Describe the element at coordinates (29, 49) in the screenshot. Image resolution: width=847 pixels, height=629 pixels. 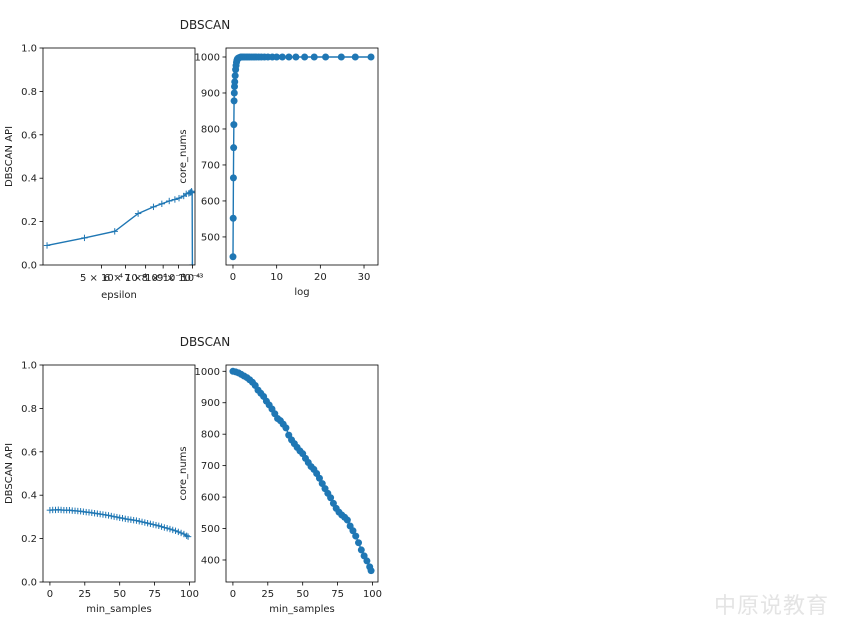
I see `y-tick-label: 1.0` at that location.